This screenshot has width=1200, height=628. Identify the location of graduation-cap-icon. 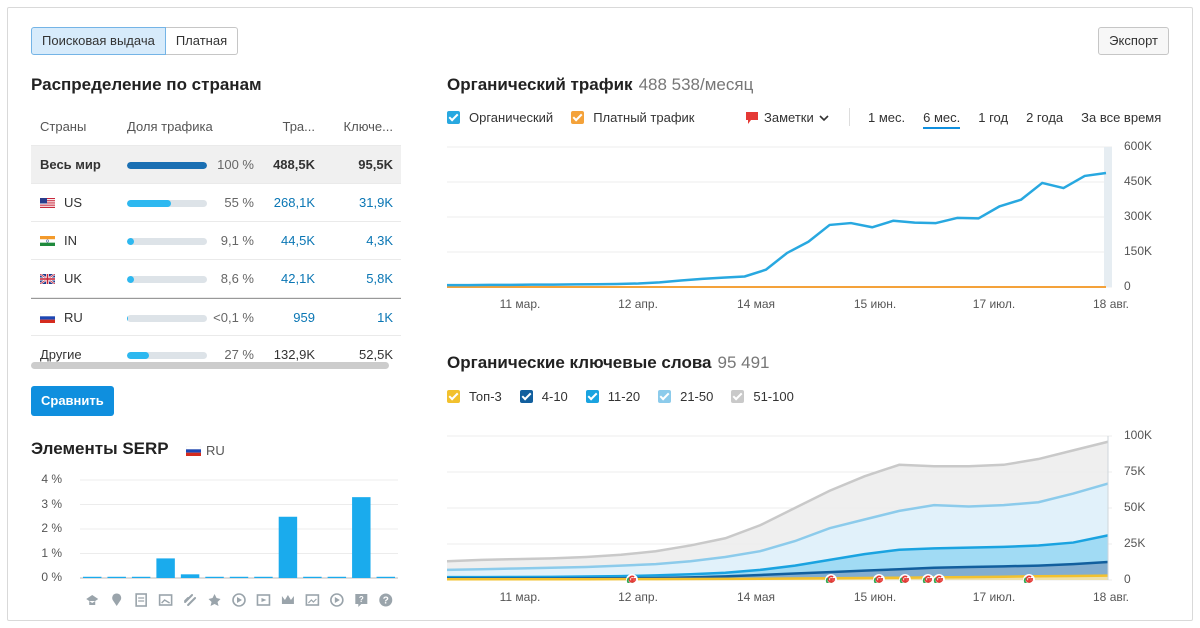
(92, 600).